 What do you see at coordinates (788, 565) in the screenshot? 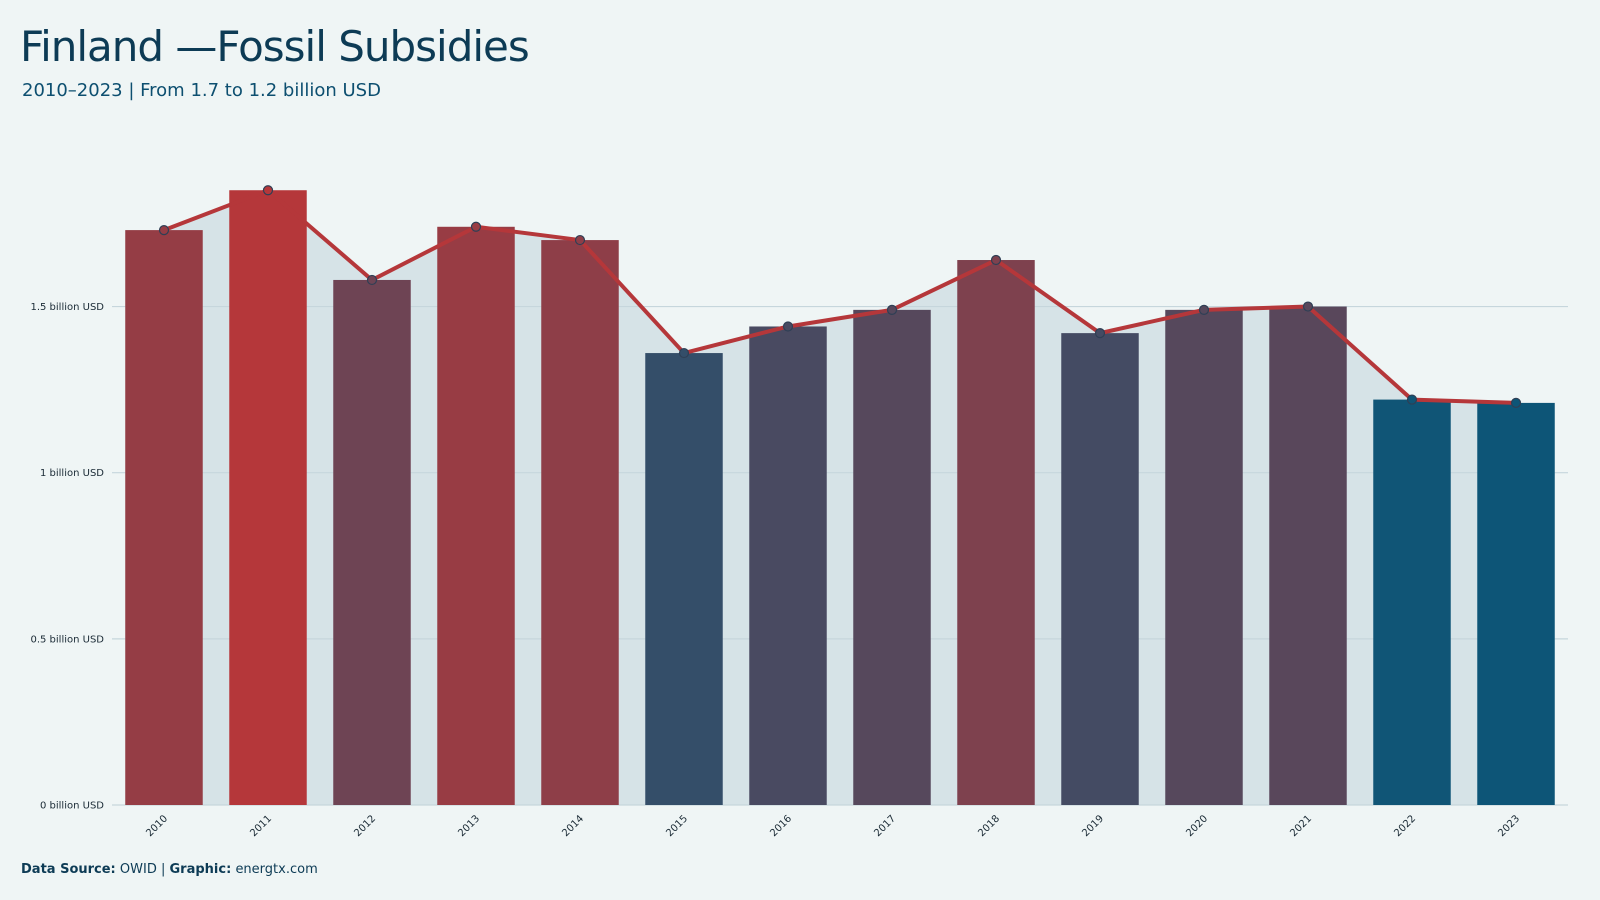
I see `bar-2016` at bounding box center [788, 565].